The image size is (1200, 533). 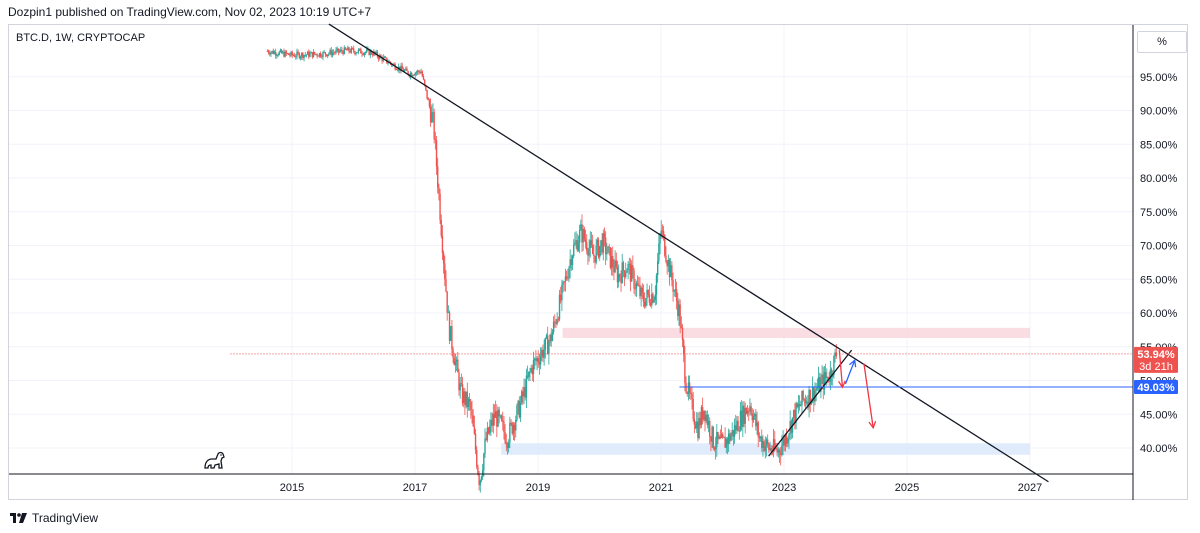 I want to click on x-axis: 2015 2017 2019 2021 2023 2025 2027, so click(x=571, y=483).